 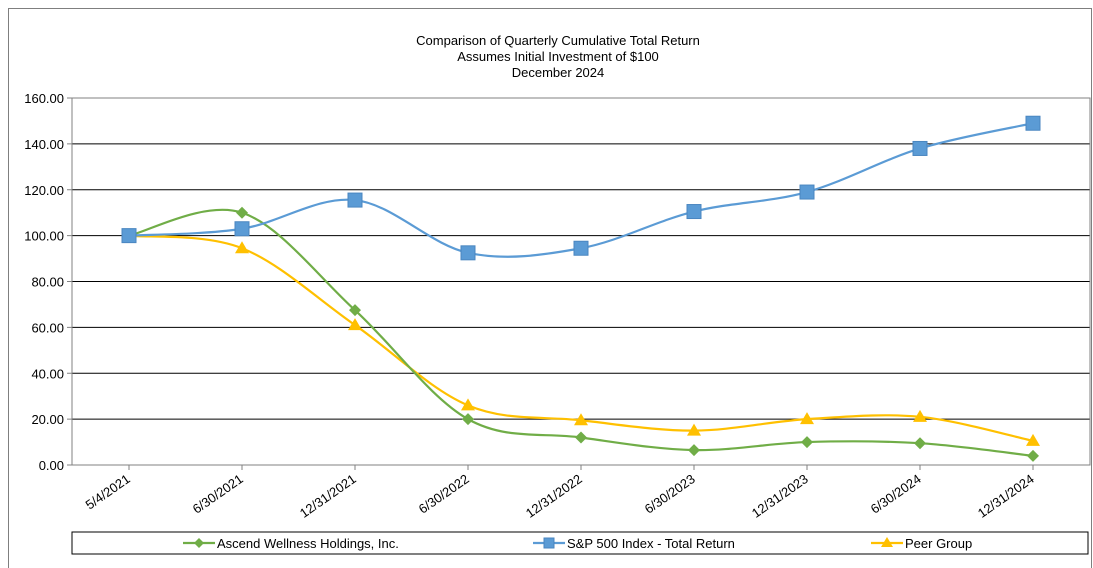 What do you see at coordinates (780, 496) in the screenshot?
I see `x-tick-label: 12/31/2023` at bounding box center [780, 496].